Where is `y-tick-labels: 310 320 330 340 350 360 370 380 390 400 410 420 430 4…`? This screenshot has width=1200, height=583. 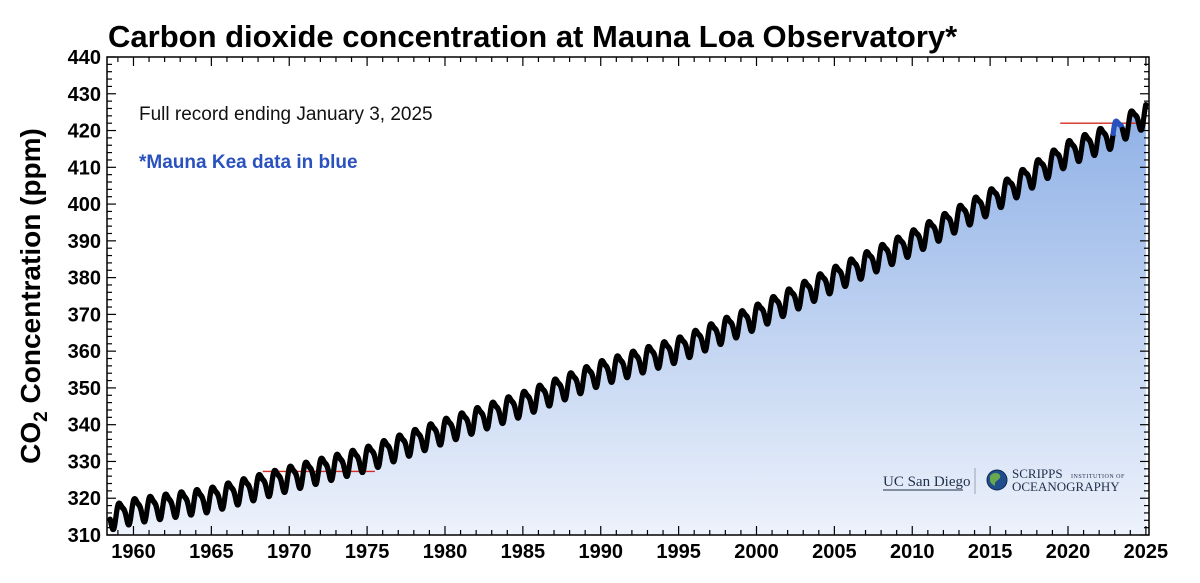
y-tick-labels: 310 320 330 340 350 360 370 380 390 400 410 420 430 4… is located at coordinates (84, 297).